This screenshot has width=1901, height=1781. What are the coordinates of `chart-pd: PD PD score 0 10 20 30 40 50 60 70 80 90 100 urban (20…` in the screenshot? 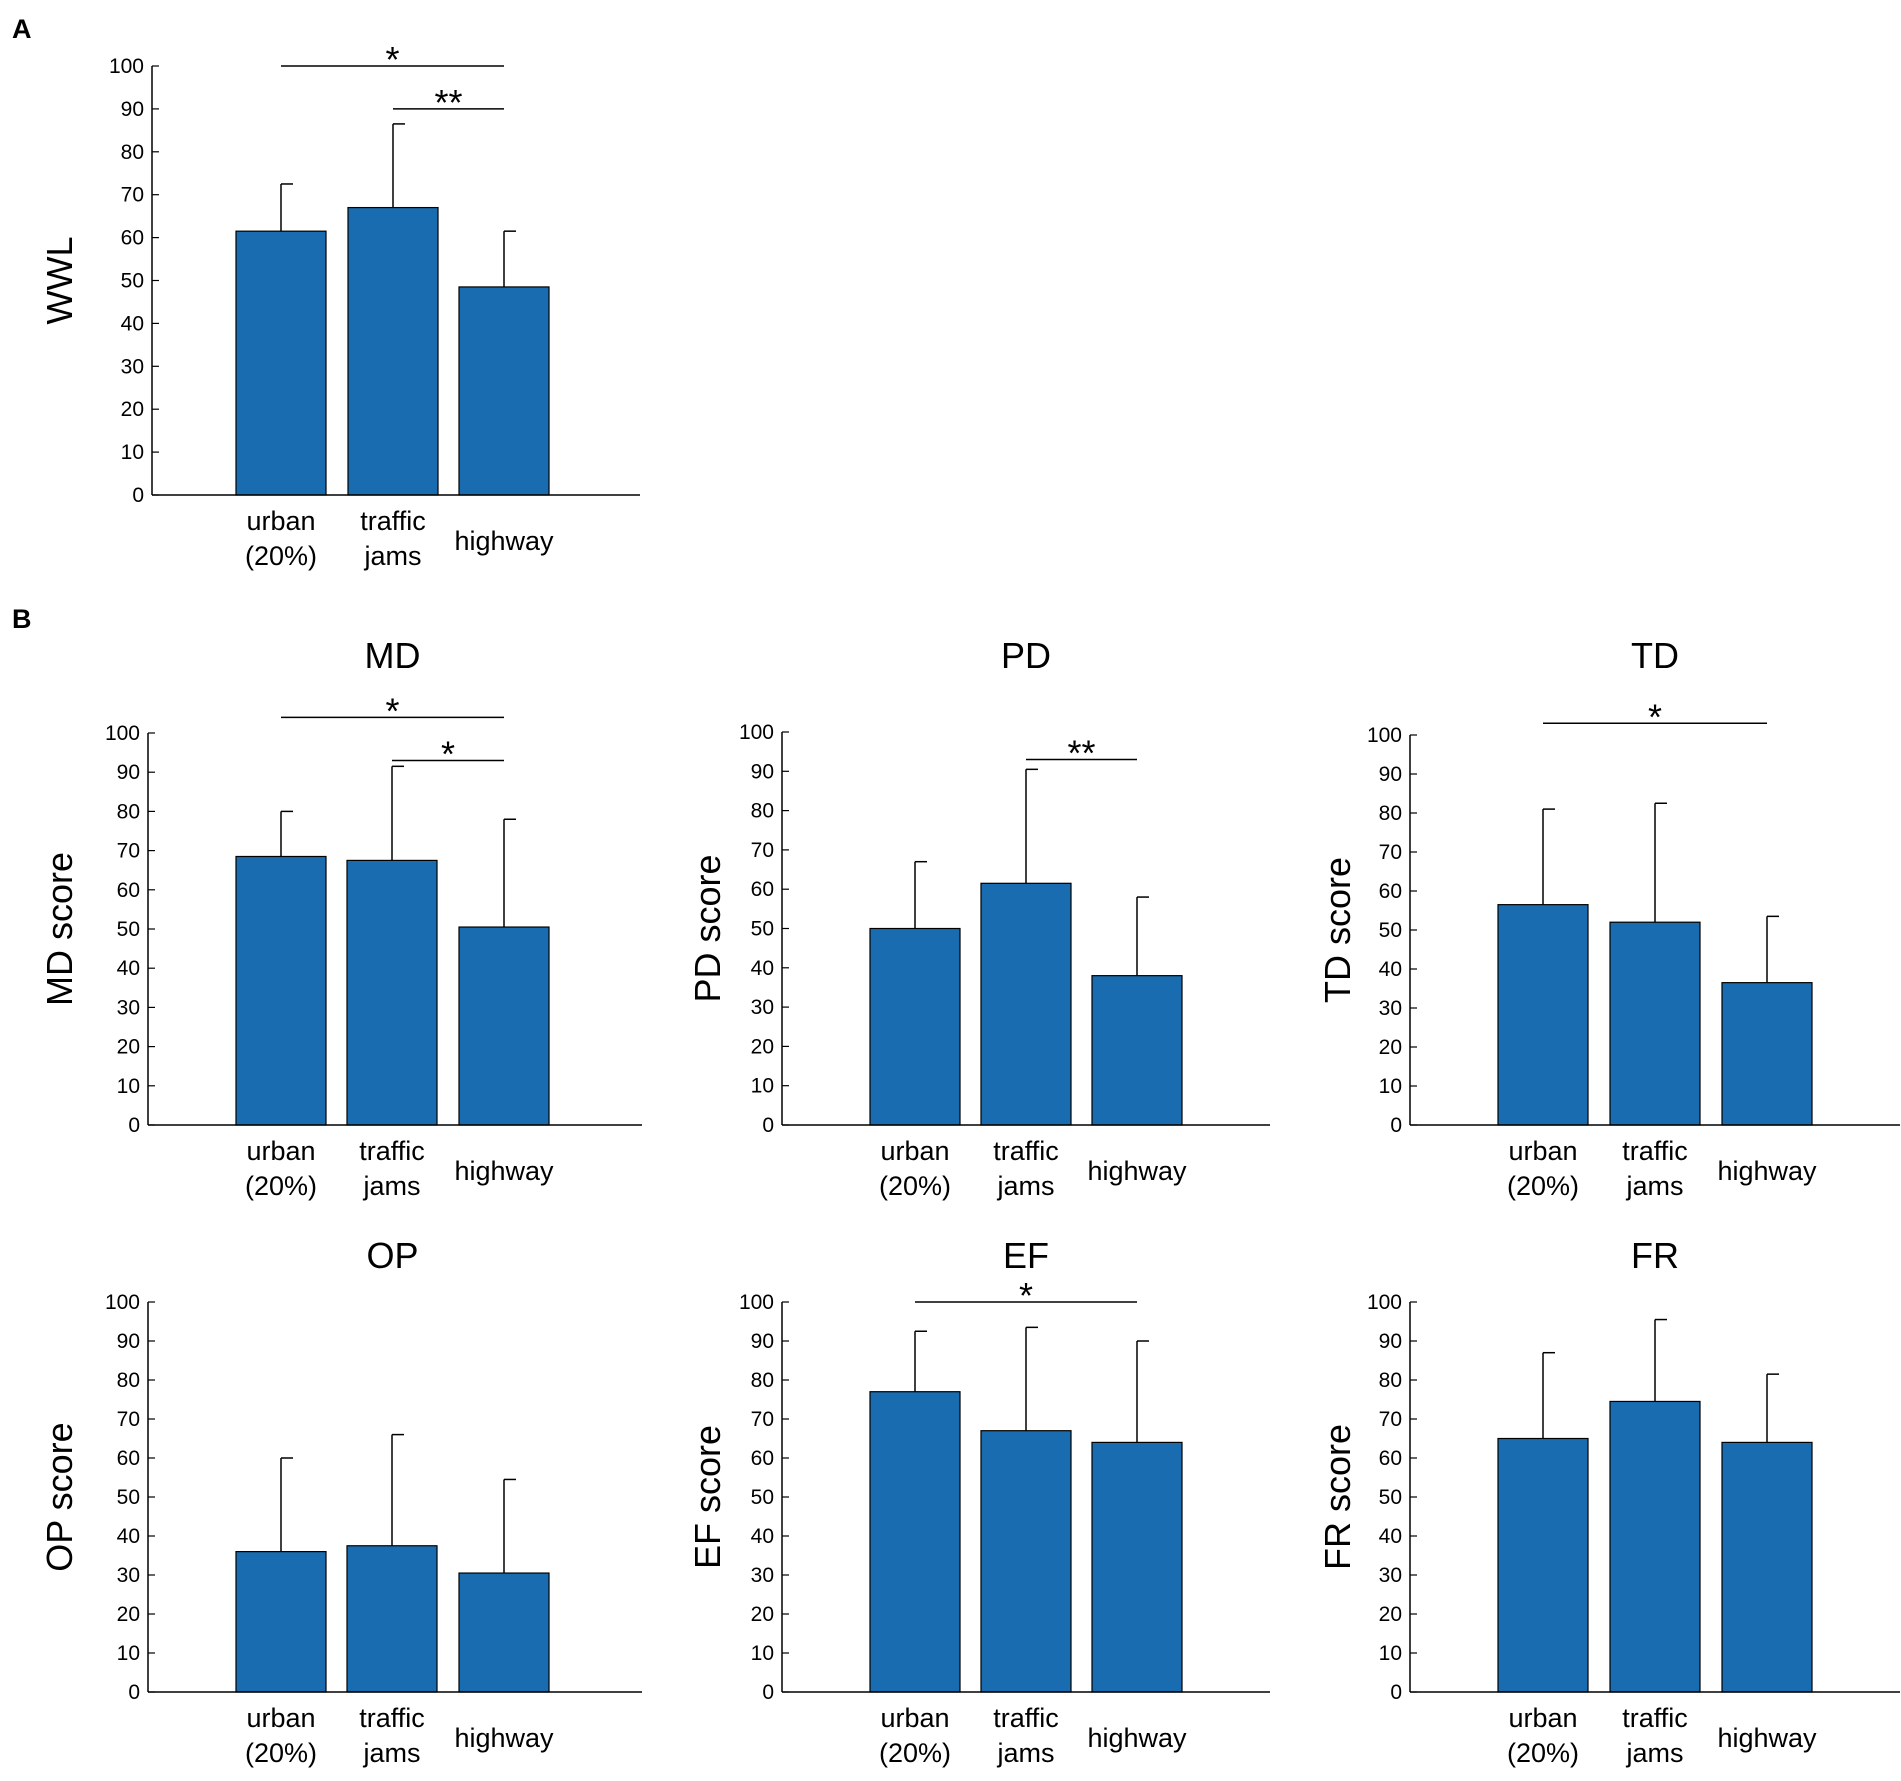 It's located at (978, 918).